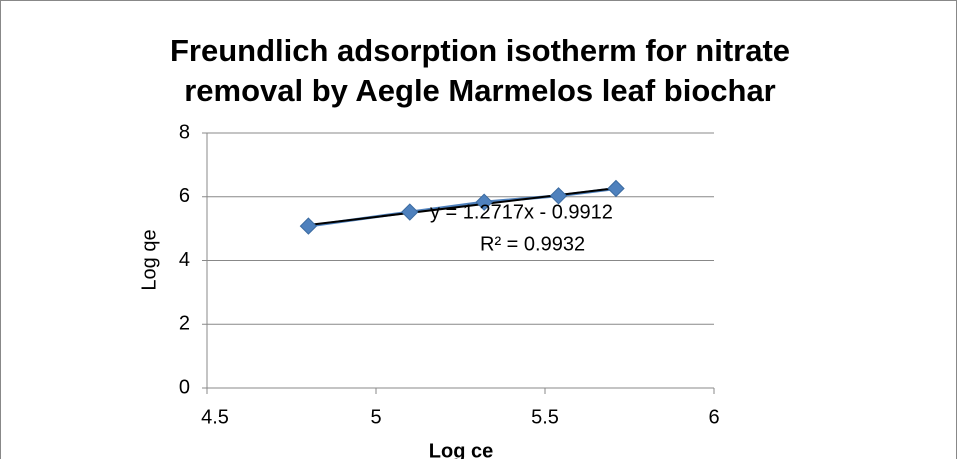  Describe the element at coordinates (215, 417) in the screenshot. I see `x-tick-label: 4.5` at that location.